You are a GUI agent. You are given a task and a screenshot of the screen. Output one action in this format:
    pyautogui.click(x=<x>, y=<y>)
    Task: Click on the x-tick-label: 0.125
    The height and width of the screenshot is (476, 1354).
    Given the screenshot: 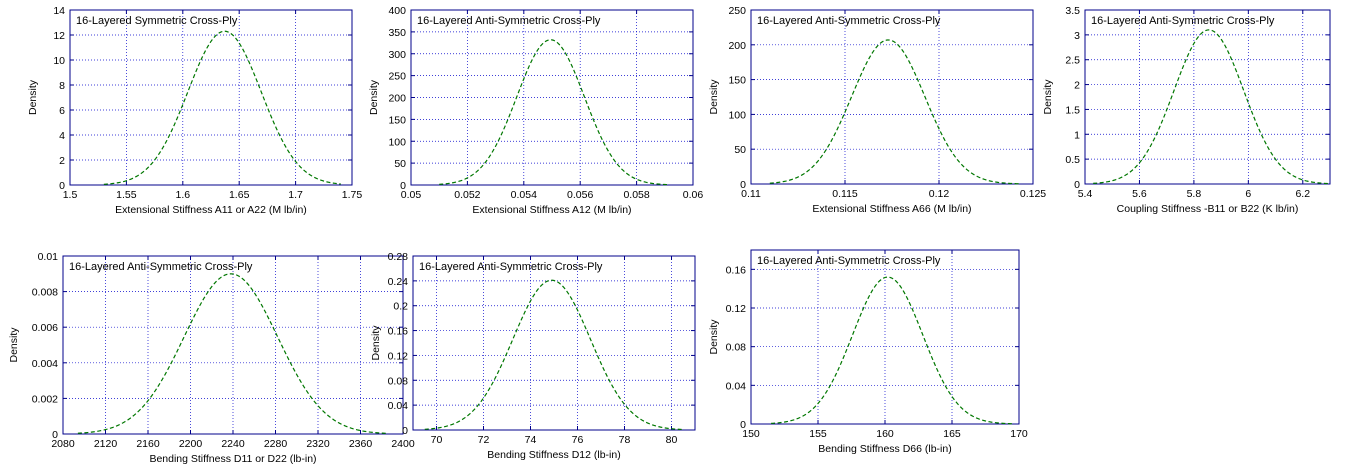 What is the action you would take?
    pyautogui.click(x=1033, y=194)
    